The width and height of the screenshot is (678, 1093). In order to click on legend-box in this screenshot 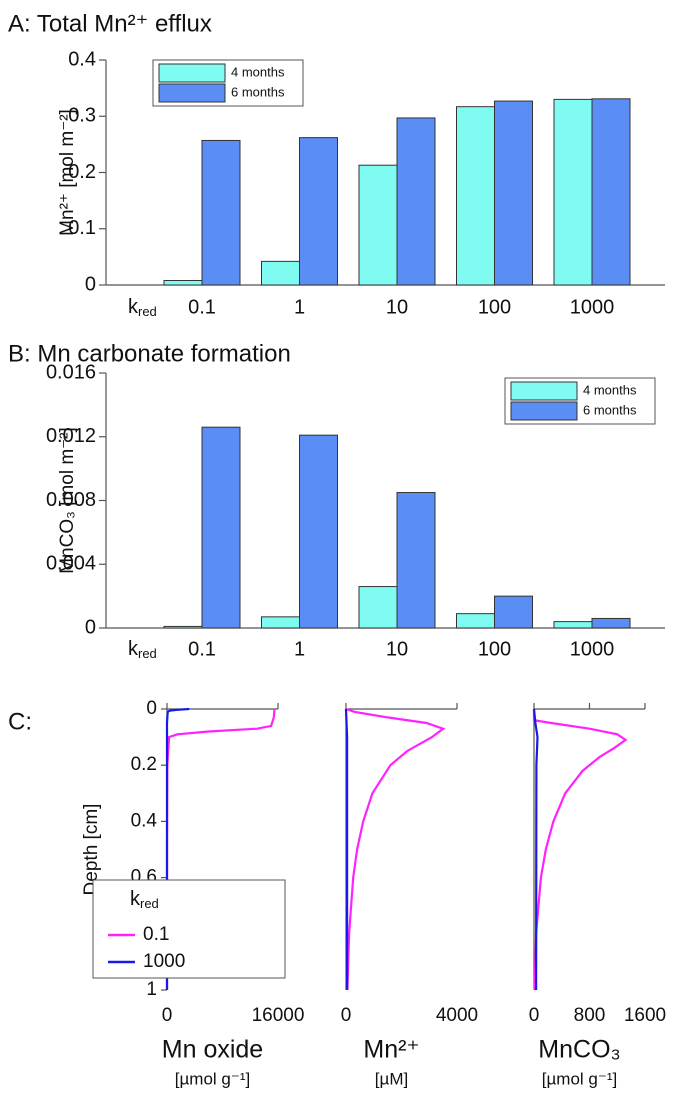, I will do `click(189, 929)`.